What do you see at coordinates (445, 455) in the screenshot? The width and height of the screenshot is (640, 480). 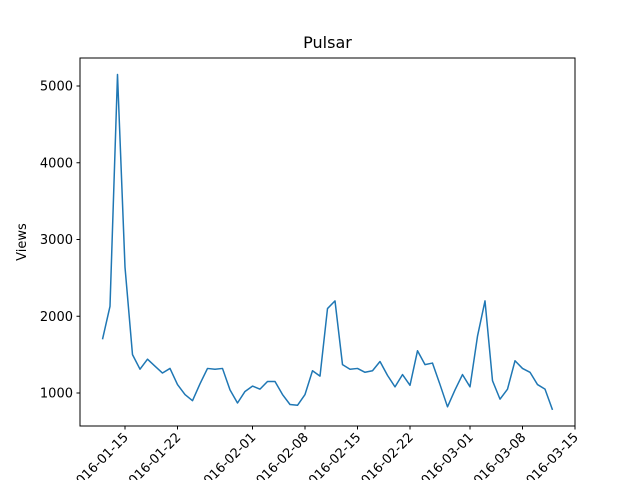 I see `x-tick-label: 2016-03-01` at bounding box center [445, 455].